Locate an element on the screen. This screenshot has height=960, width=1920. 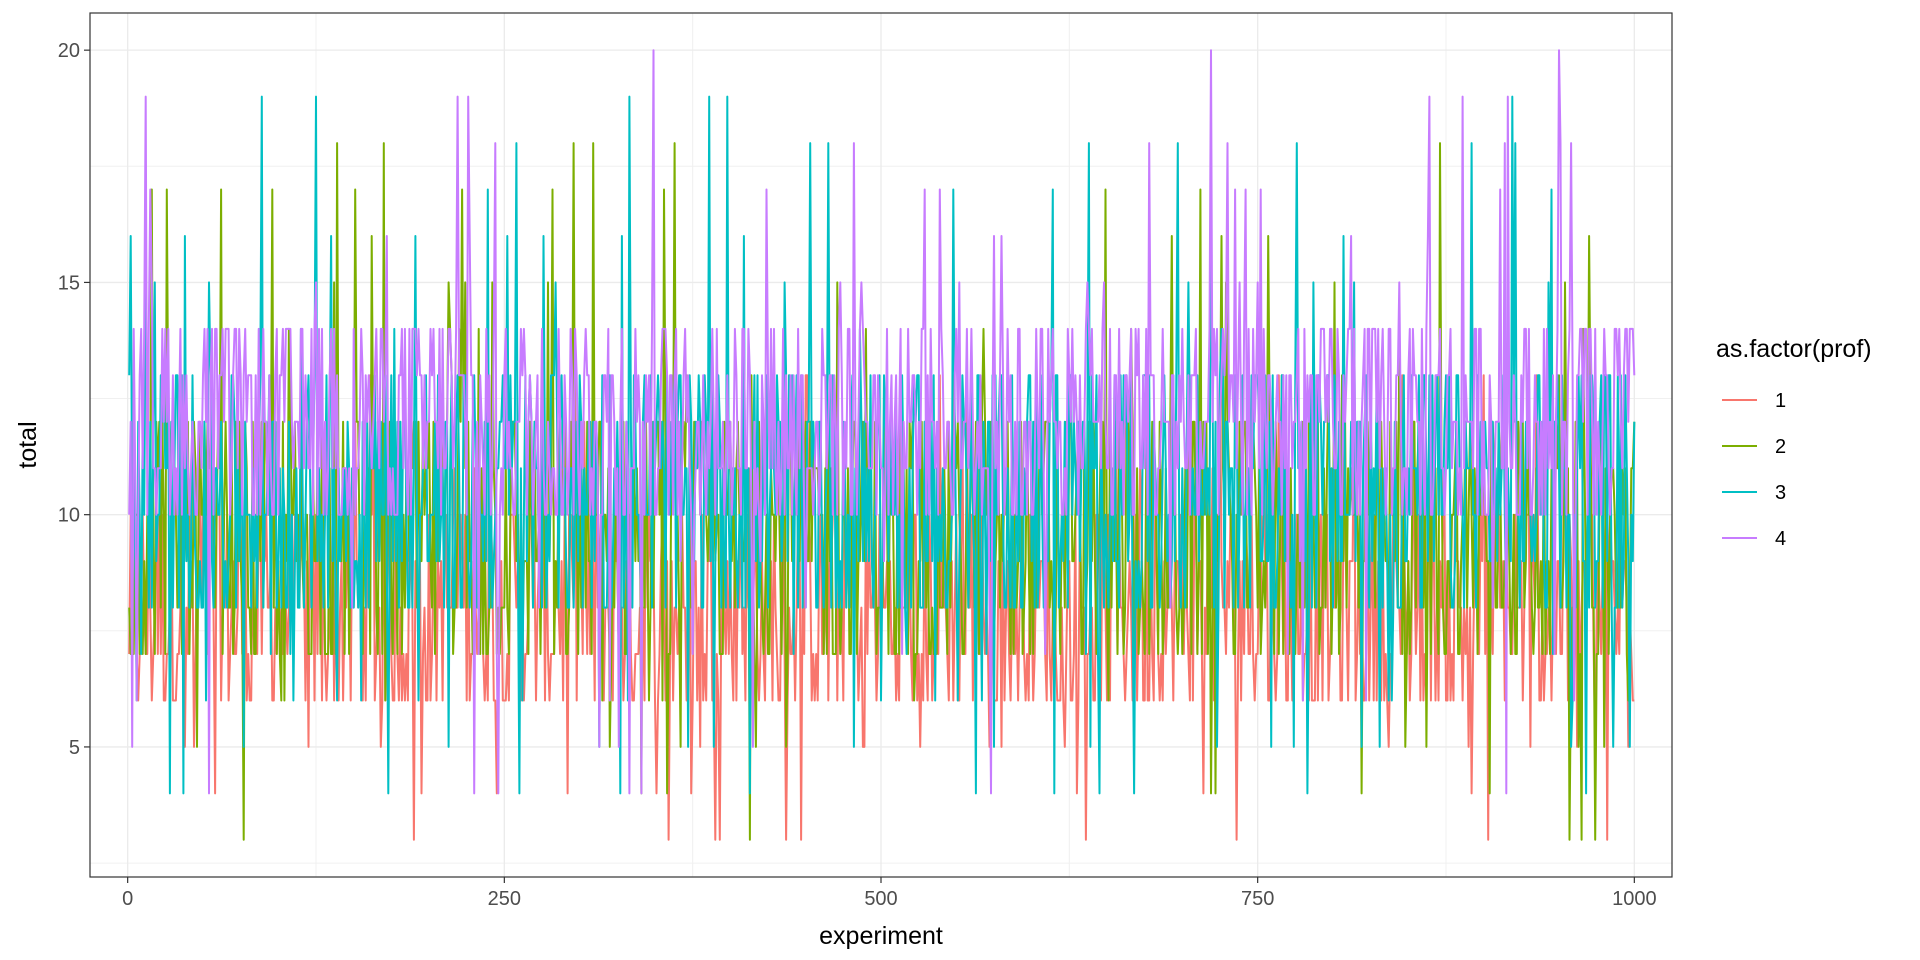
x-axis: 0 250 500 750 1000 is located at coordinates (889, 893).